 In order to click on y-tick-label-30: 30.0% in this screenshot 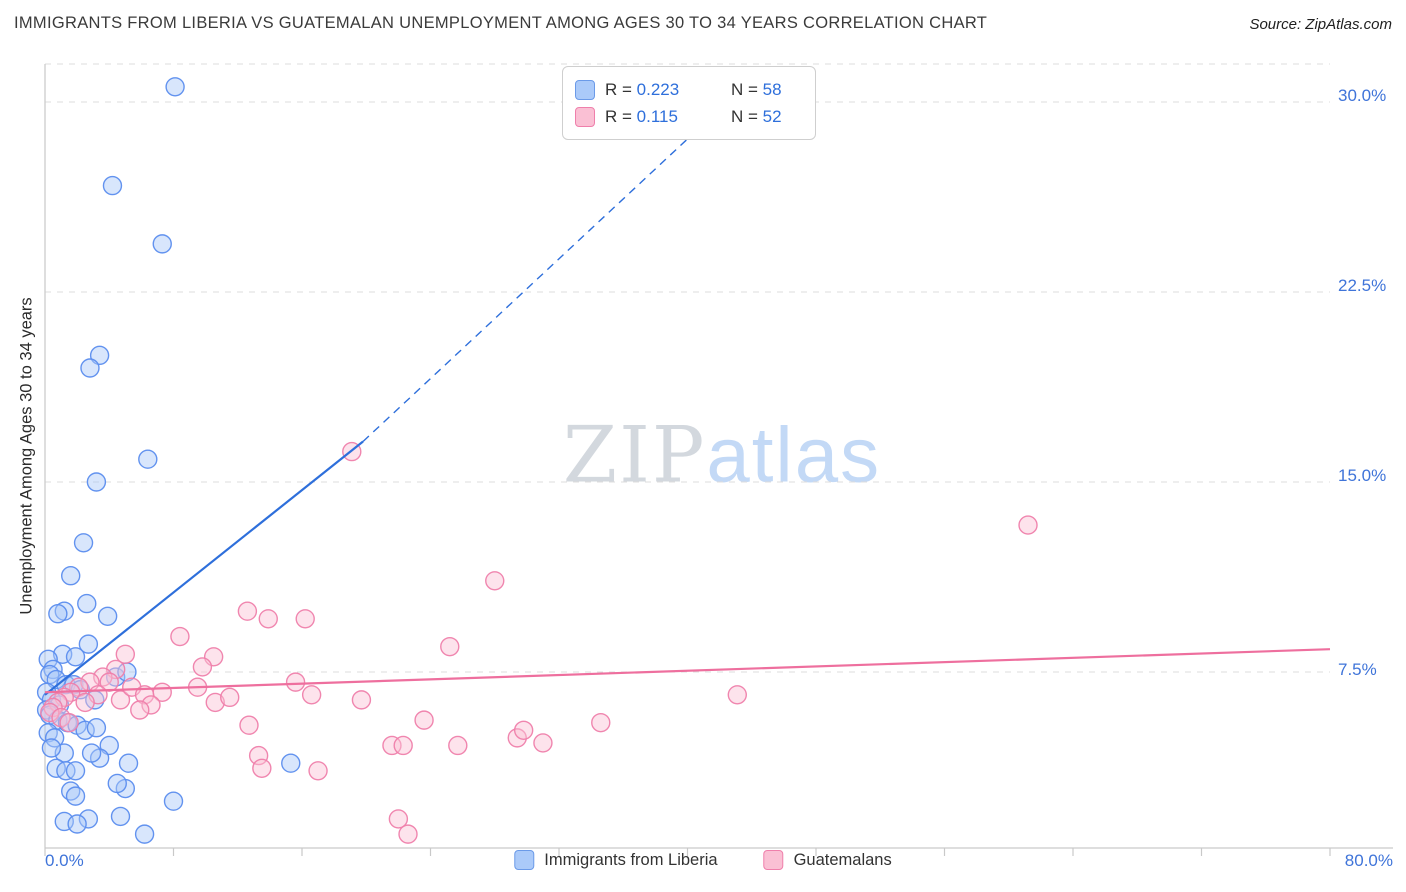, I will do `click(1362, 95)`.